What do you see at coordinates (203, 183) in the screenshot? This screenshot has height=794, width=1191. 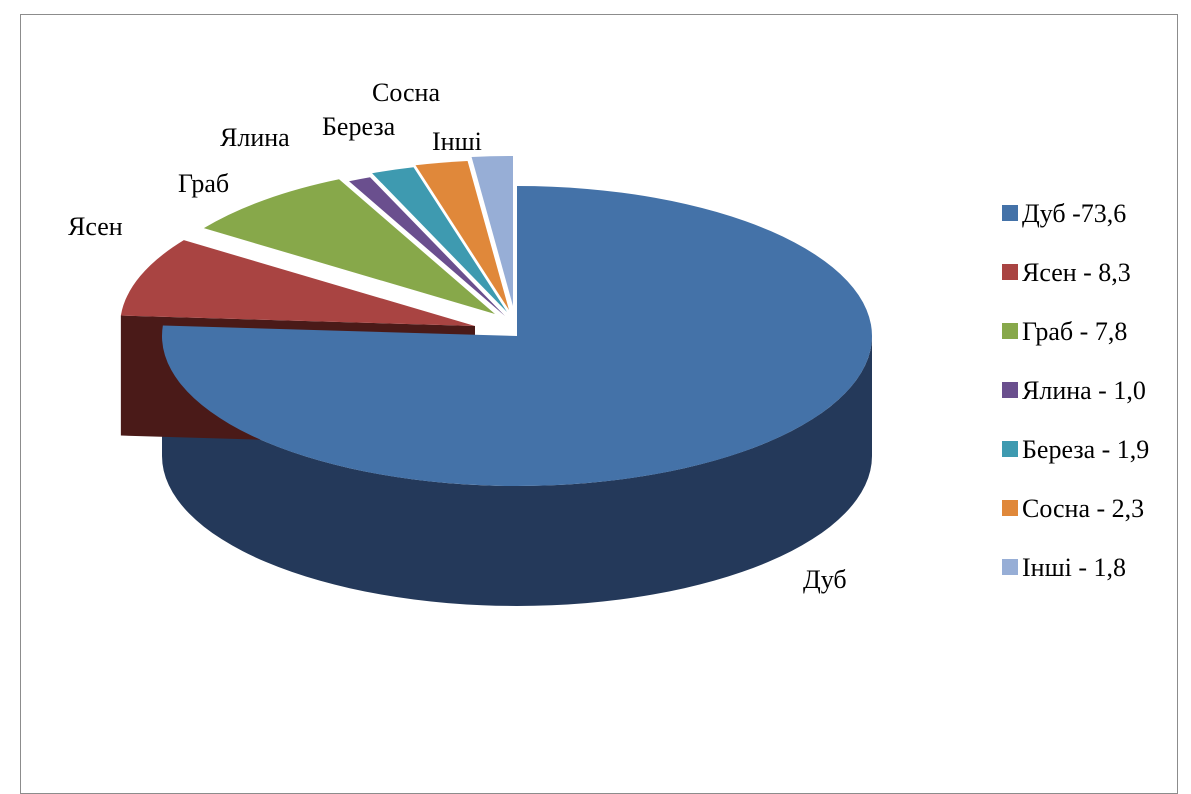 I see `slice-label-hrab: Граб` at bounding box center [203, 183].